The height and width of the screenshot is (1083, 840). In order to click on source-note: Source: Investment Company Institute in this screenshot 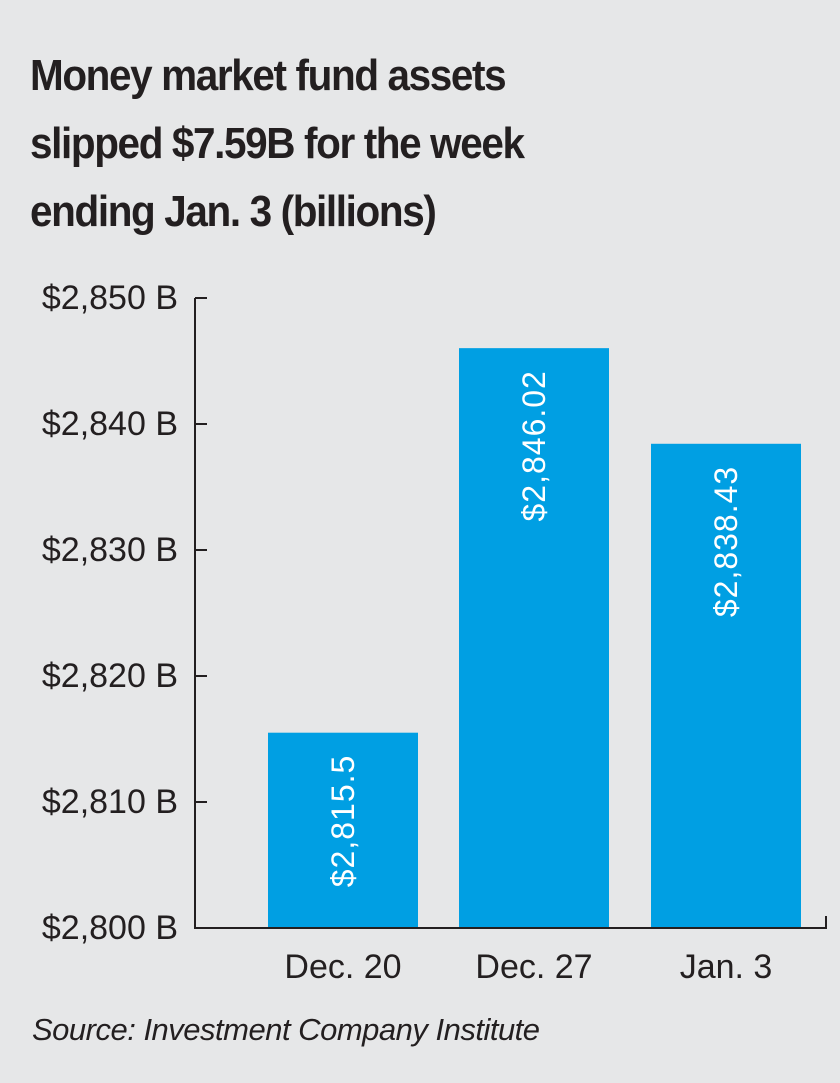, I will do `click(286, 1029)`.